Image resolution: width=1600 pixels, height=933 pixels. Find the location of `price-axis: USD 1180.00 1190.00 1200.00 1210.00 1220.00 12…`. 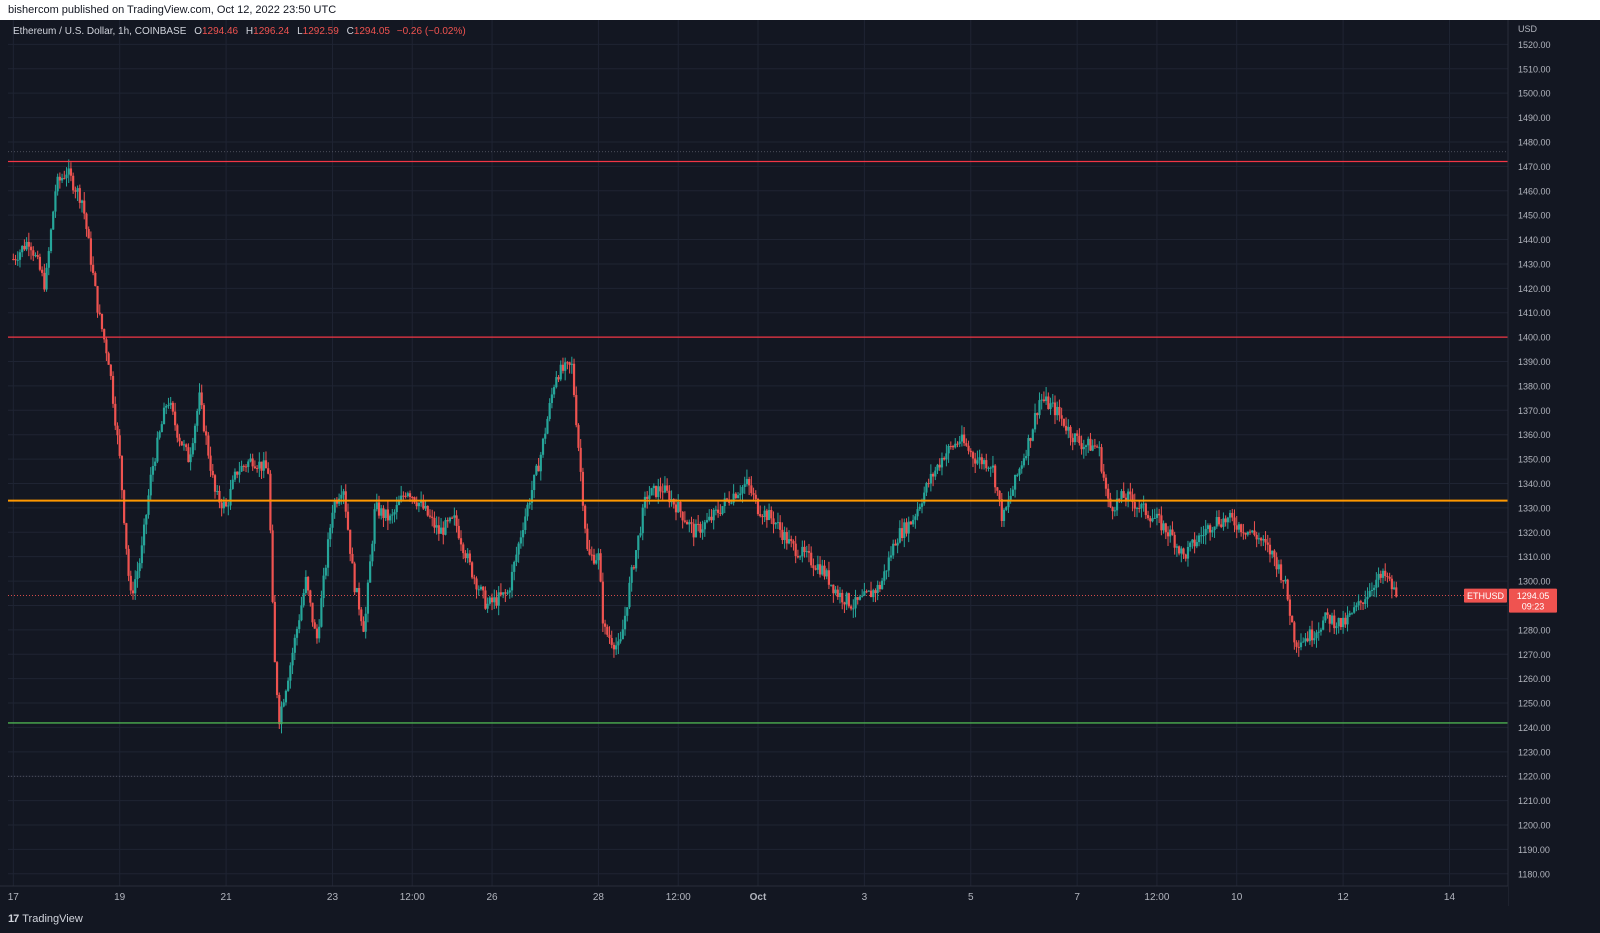

price-axis: USD 1180.00 1190.00 1200.00 1210.00 1220.00 12… is located at coordinates (1553, 463).